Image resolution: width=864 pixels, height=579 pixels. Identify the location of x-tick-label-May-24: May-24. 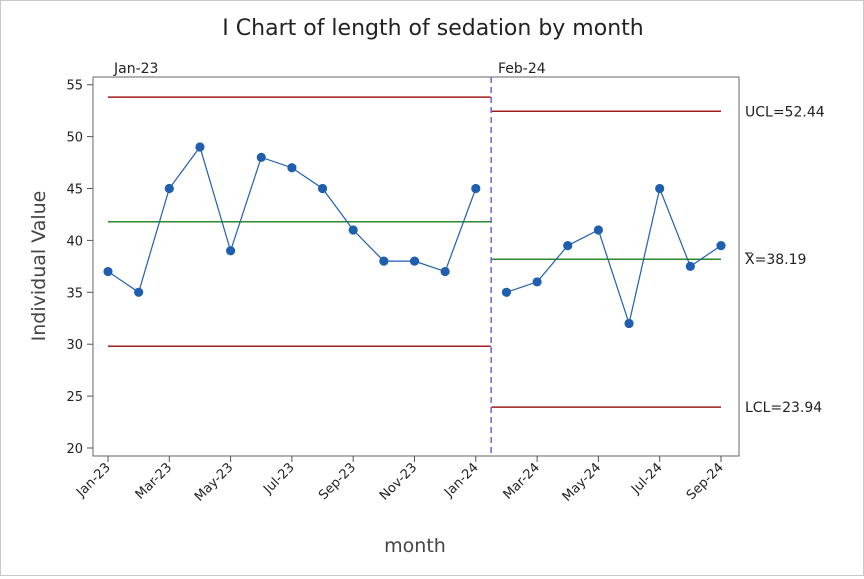
(582, 482).